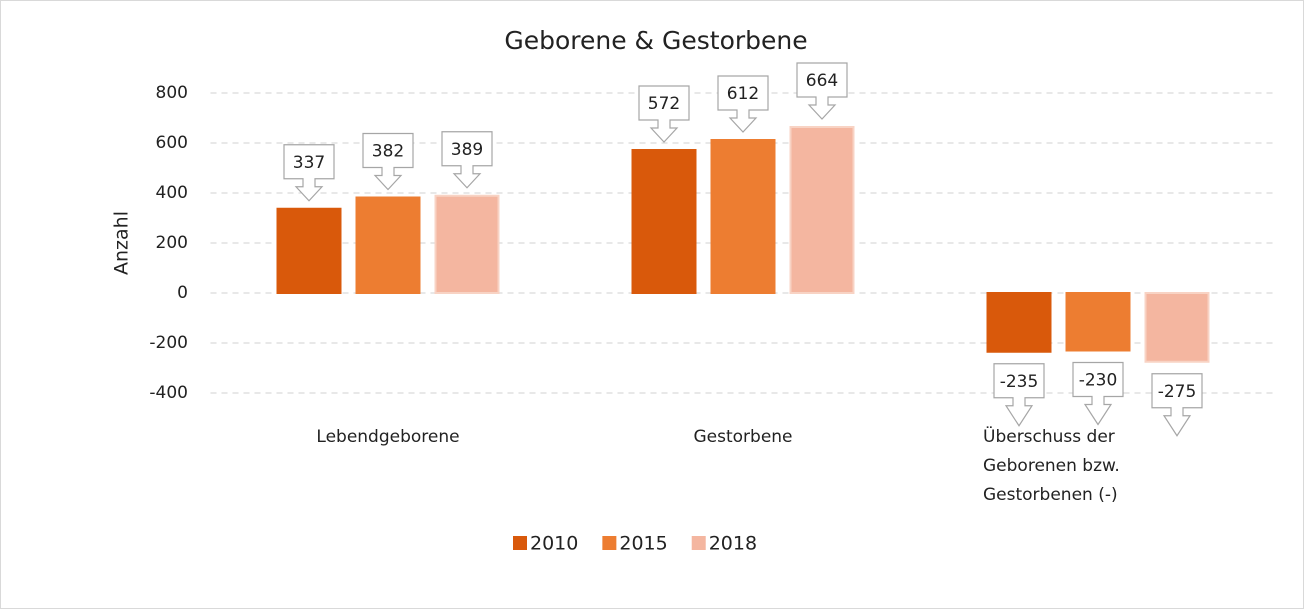 Image resolution: width=1304 pixels, height=609 pixels. Describe the element at coordinates (554, 544) in the screenshot. I see `legend-label: 2010` at that location.